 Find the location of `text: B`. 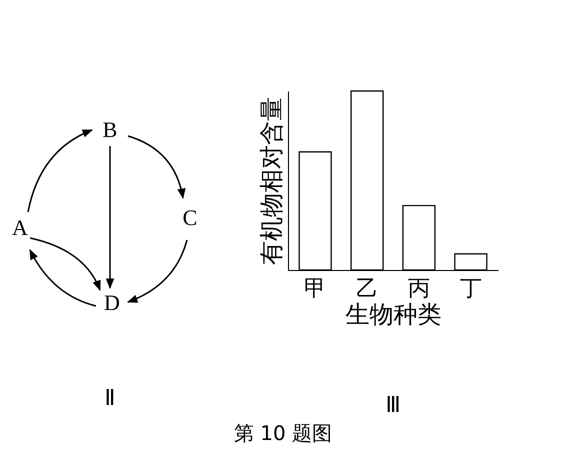

text: B is located at coordinates (110, 129).